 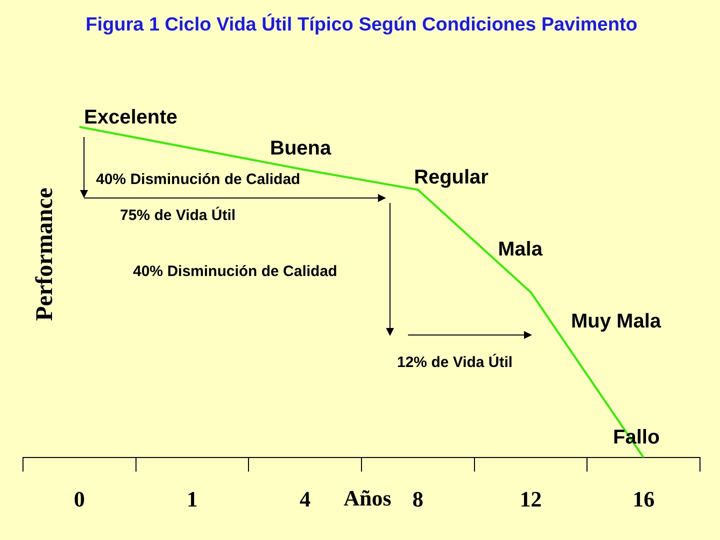 I want to click on x-tick-label: 16, so click(x=643, y=499).